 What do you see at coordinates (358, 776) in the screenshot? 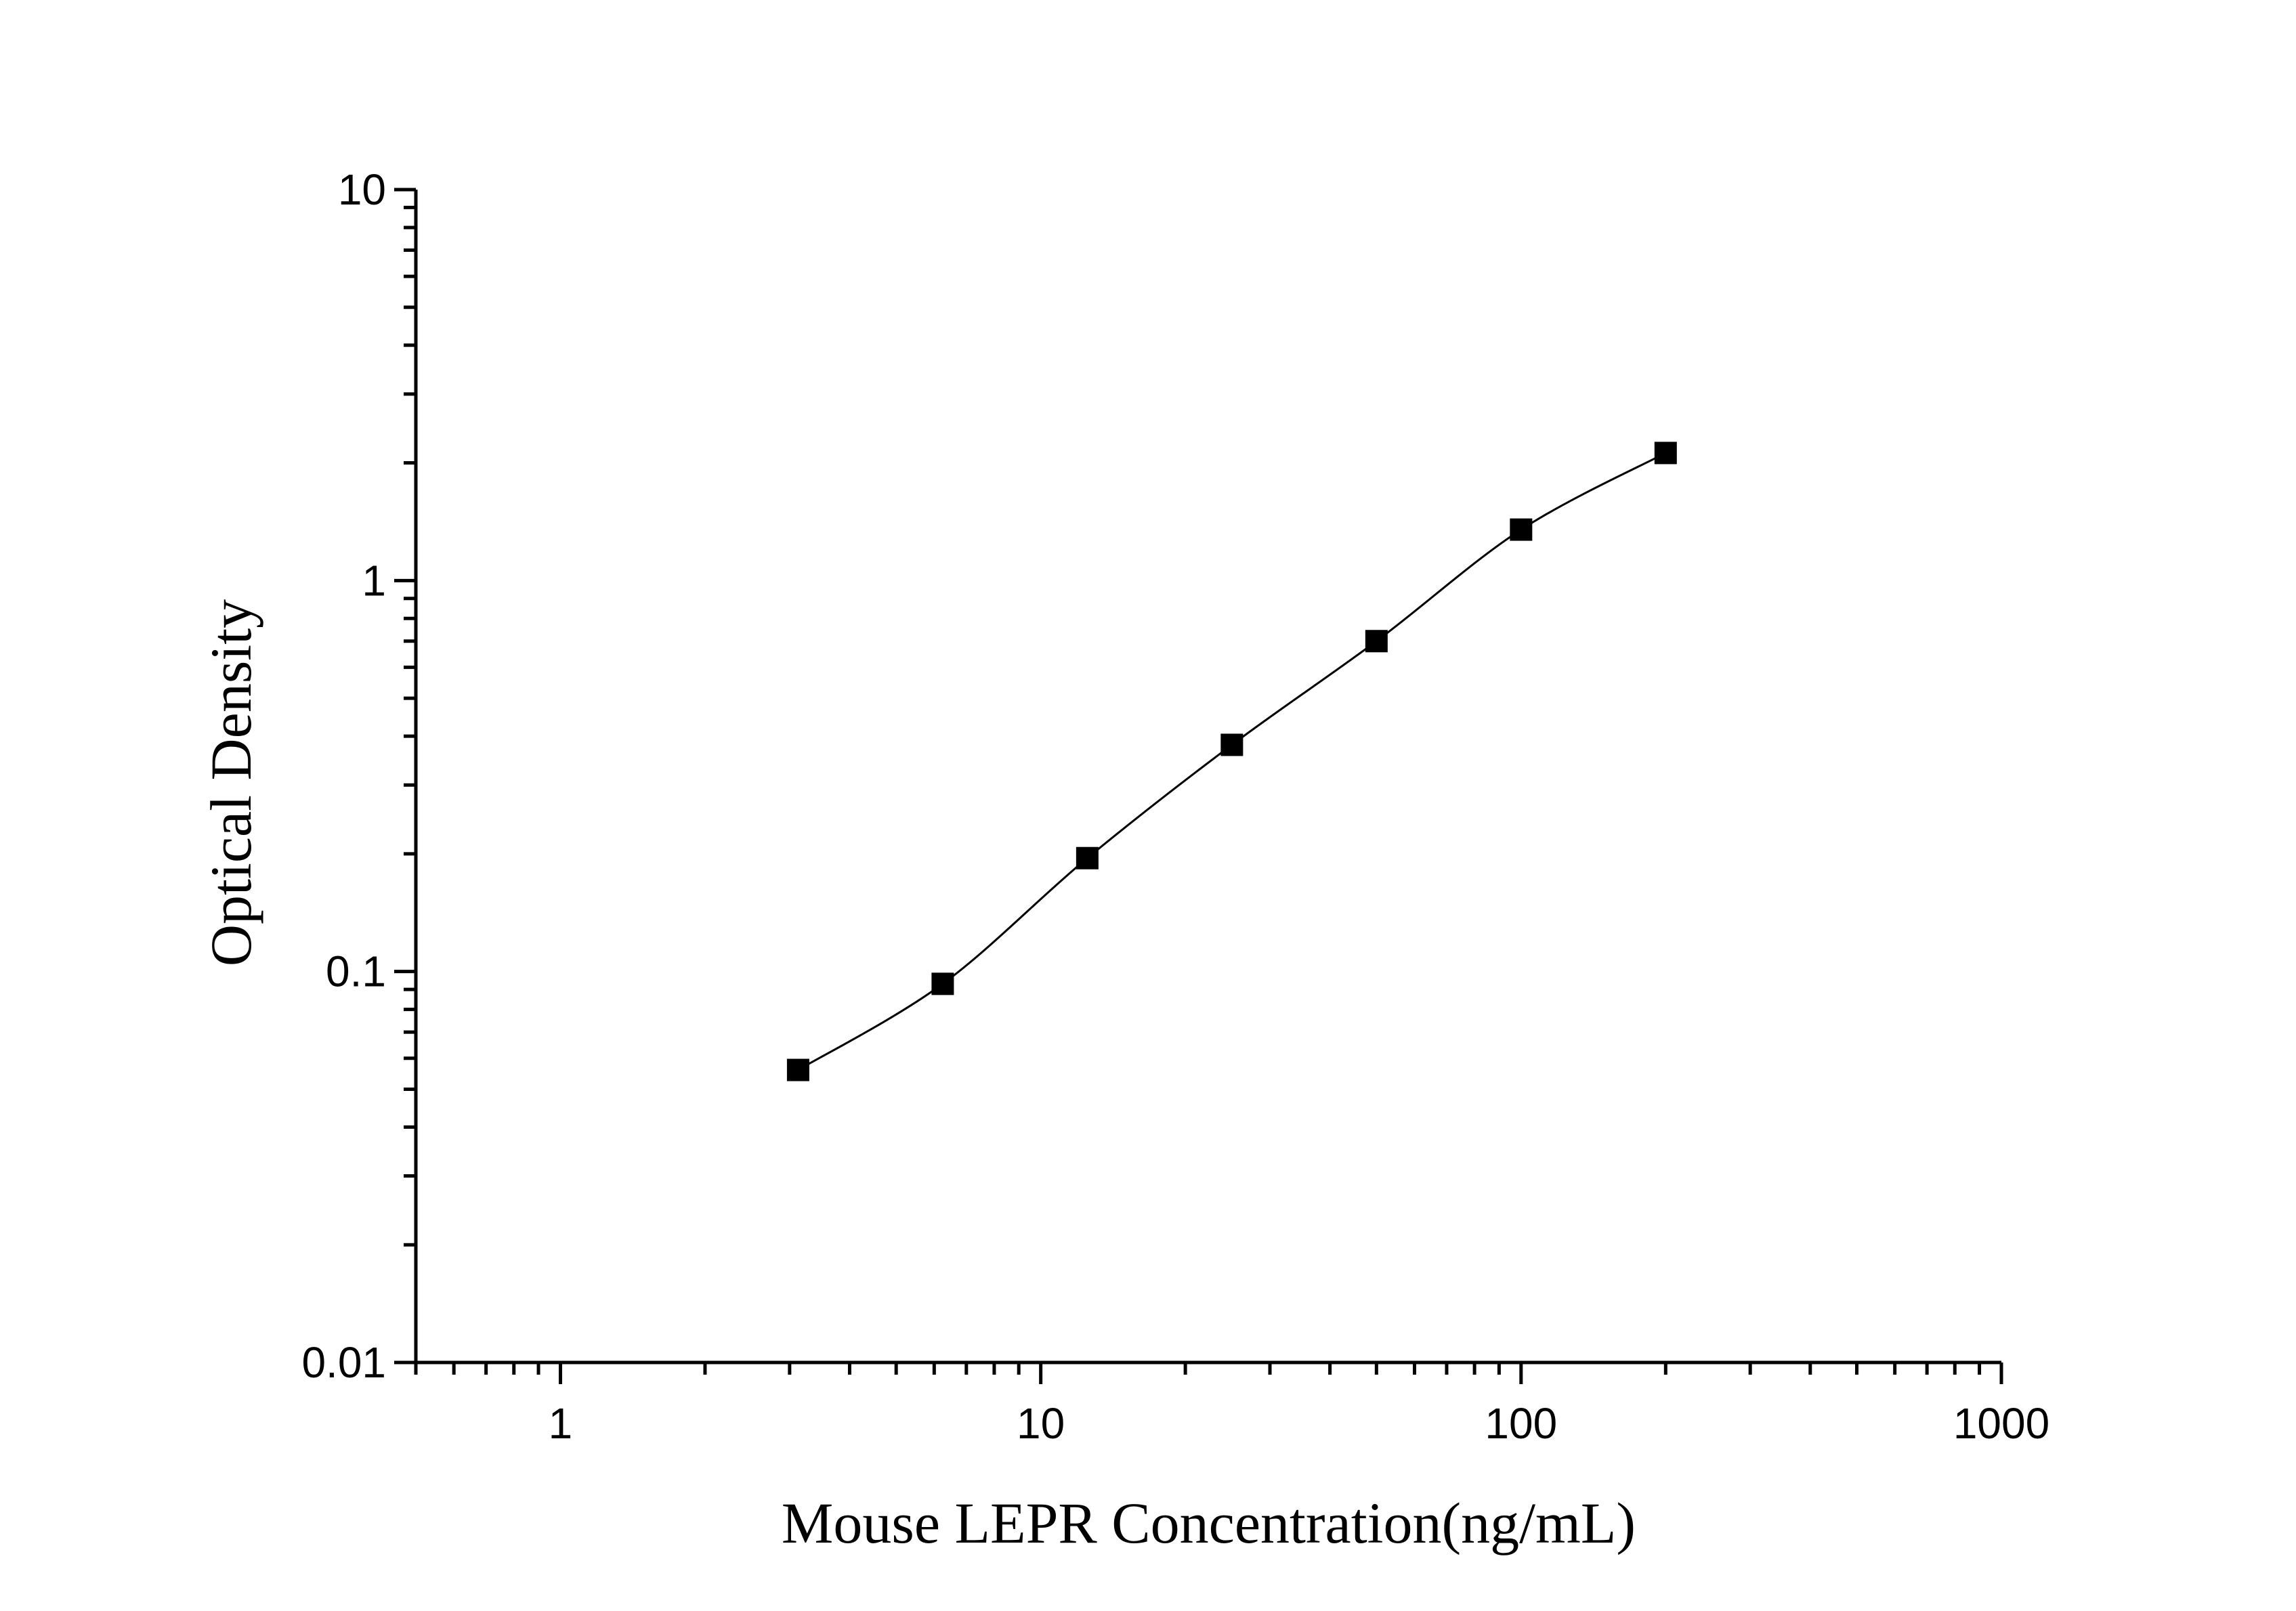
I see `y-axis-ticks: 0.01 0.1 1 10` at bounding box center [358, 776].